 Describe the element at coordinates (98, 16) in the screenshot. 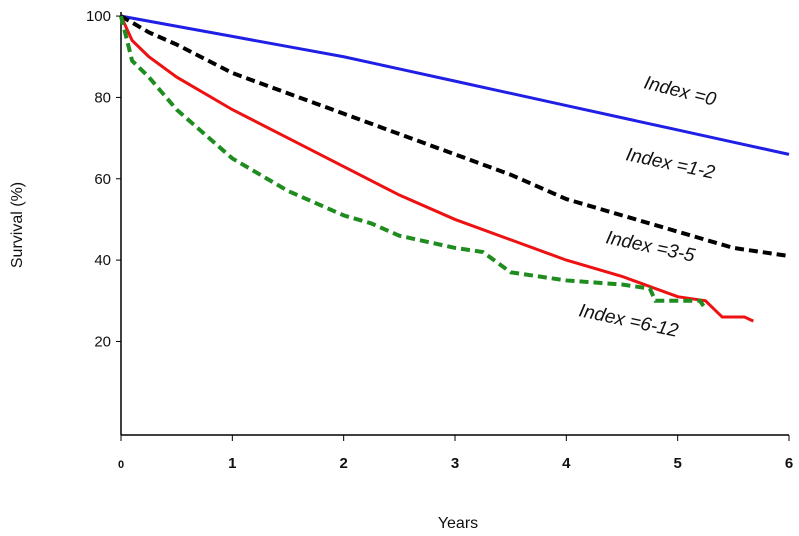

I see `y-tick-label: 100` at that location.